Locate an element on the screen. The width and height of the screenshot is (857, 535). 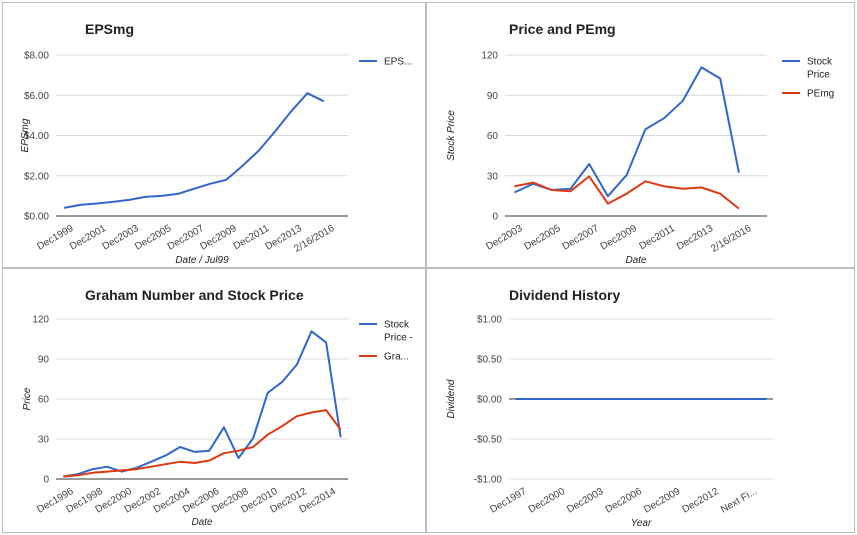
x-axis-label: Date / Jul99 is located at coordinates (202, 260).